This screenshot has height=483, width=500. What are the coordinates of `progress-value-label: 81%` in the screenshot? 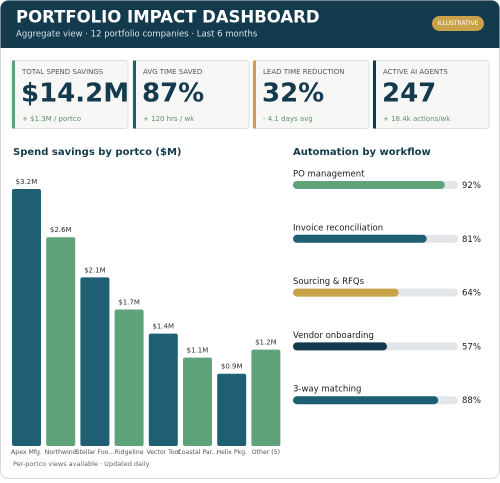 It's located at (471, 240).